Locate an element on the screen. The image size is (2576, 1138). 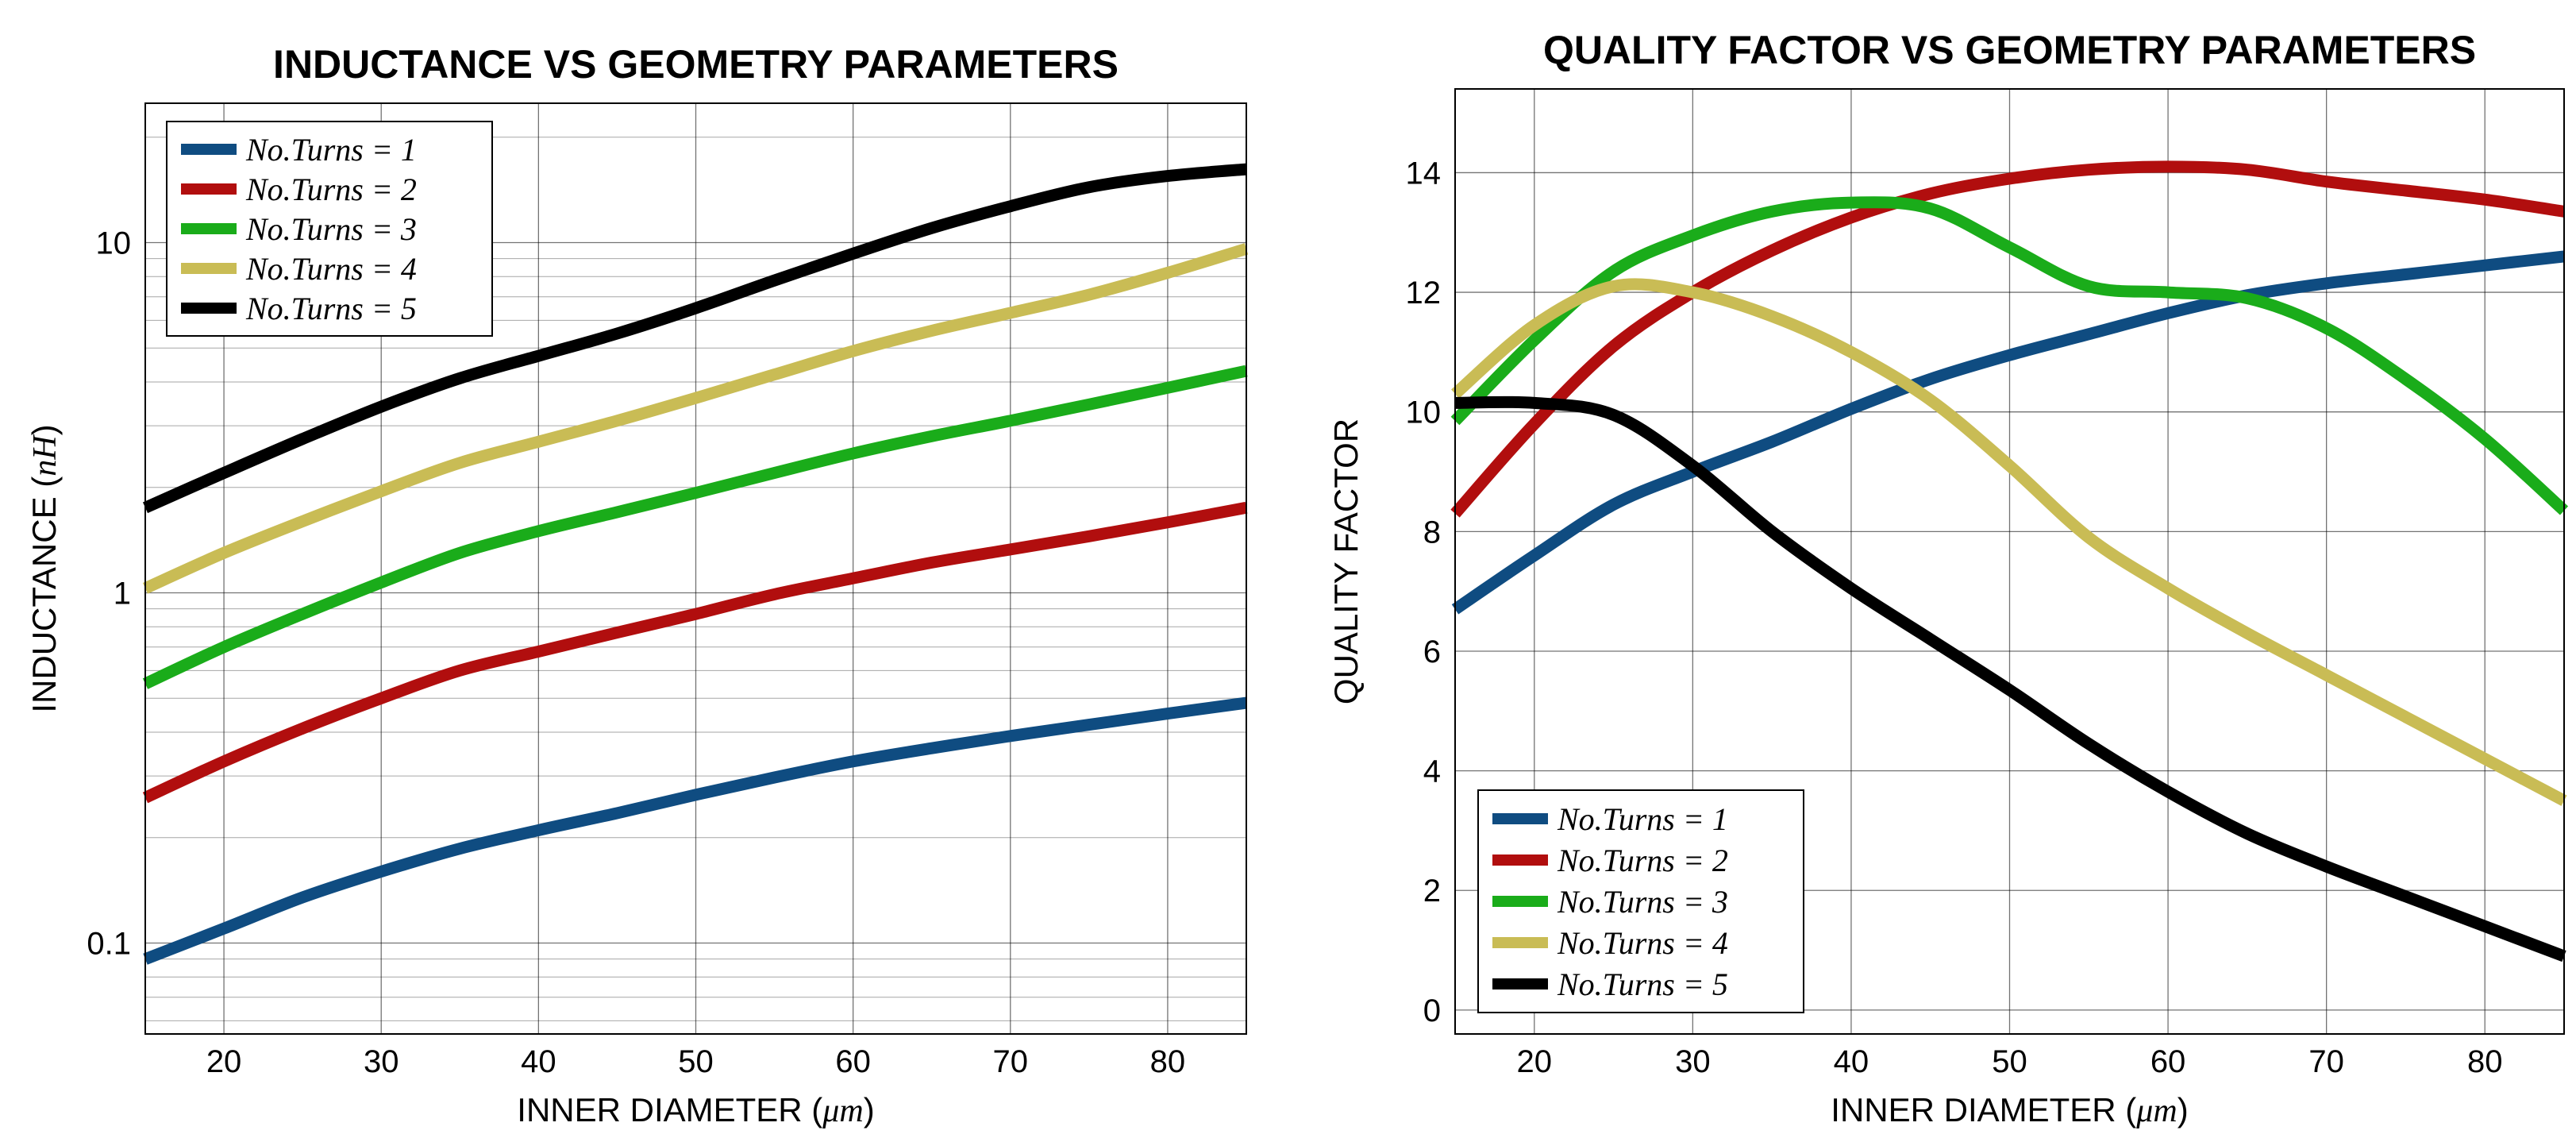
y-tick-label: 0 is located at coordinates (1432, 1011).